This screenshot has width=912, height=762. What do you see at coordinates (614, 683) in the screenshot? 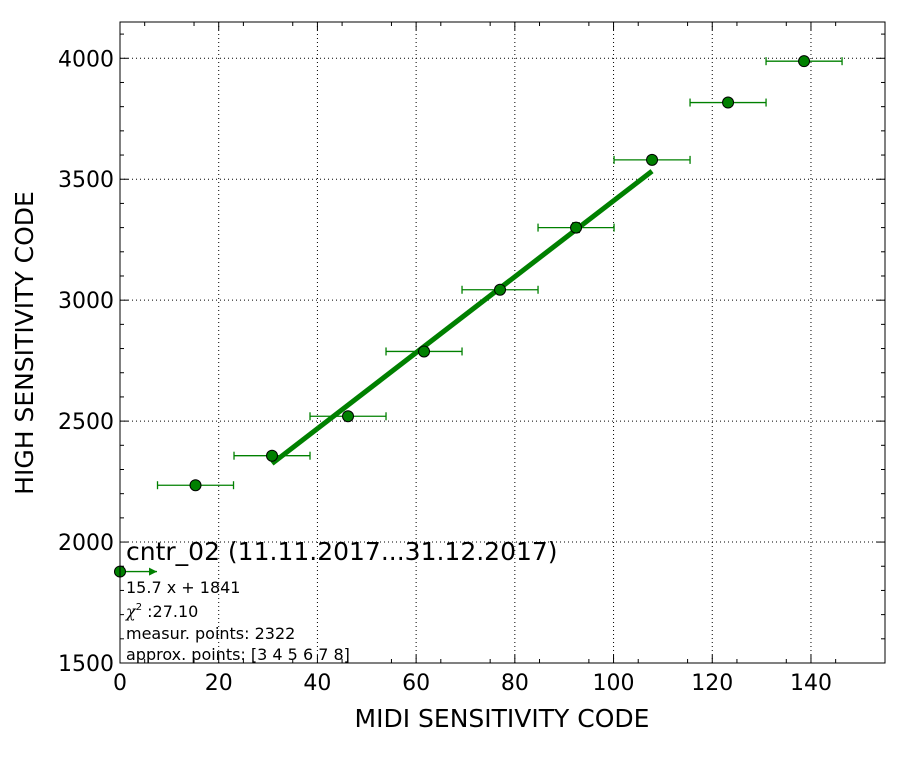
I see `x-tick-label: 100` at bounding box center [614, 683].